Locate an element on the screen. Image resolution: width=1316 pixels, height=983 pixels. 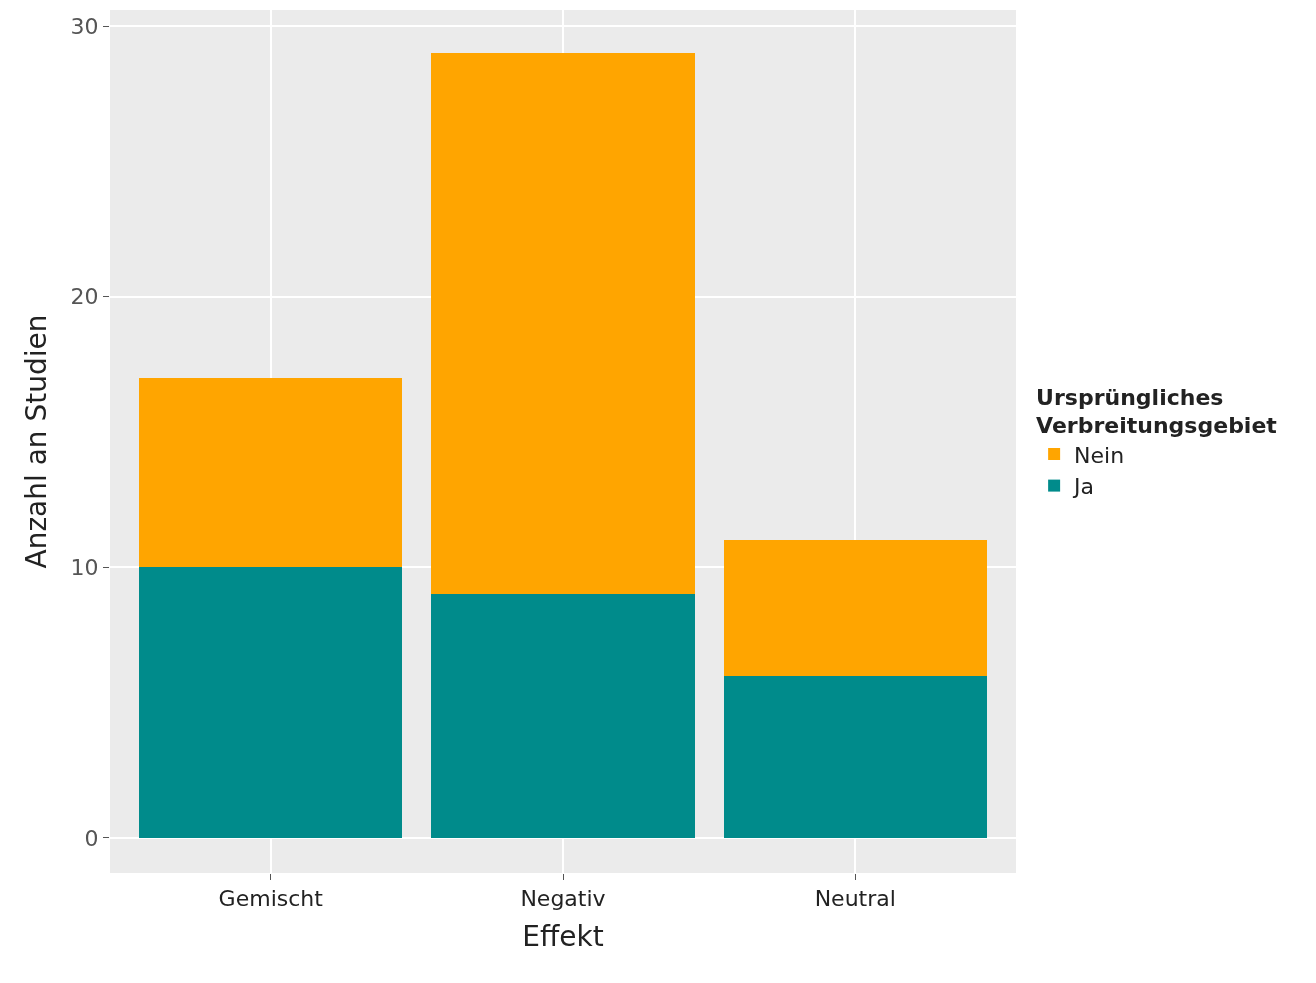
y-tick-label: 0 is located at coordinates (91, 838).